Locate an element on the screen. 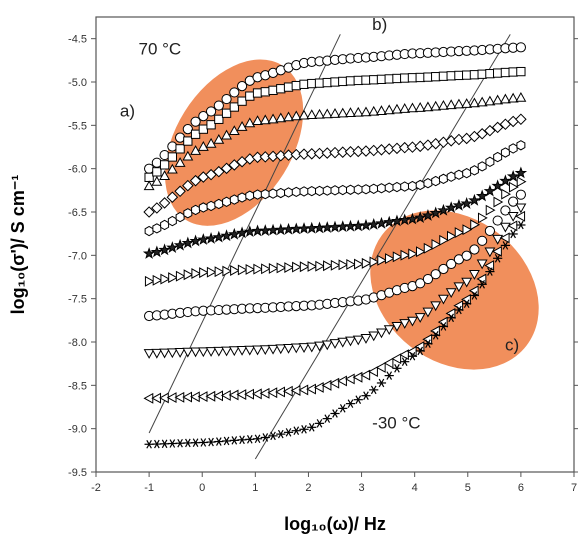  x-tick-label: 6 is located at coordinates (521, 488).